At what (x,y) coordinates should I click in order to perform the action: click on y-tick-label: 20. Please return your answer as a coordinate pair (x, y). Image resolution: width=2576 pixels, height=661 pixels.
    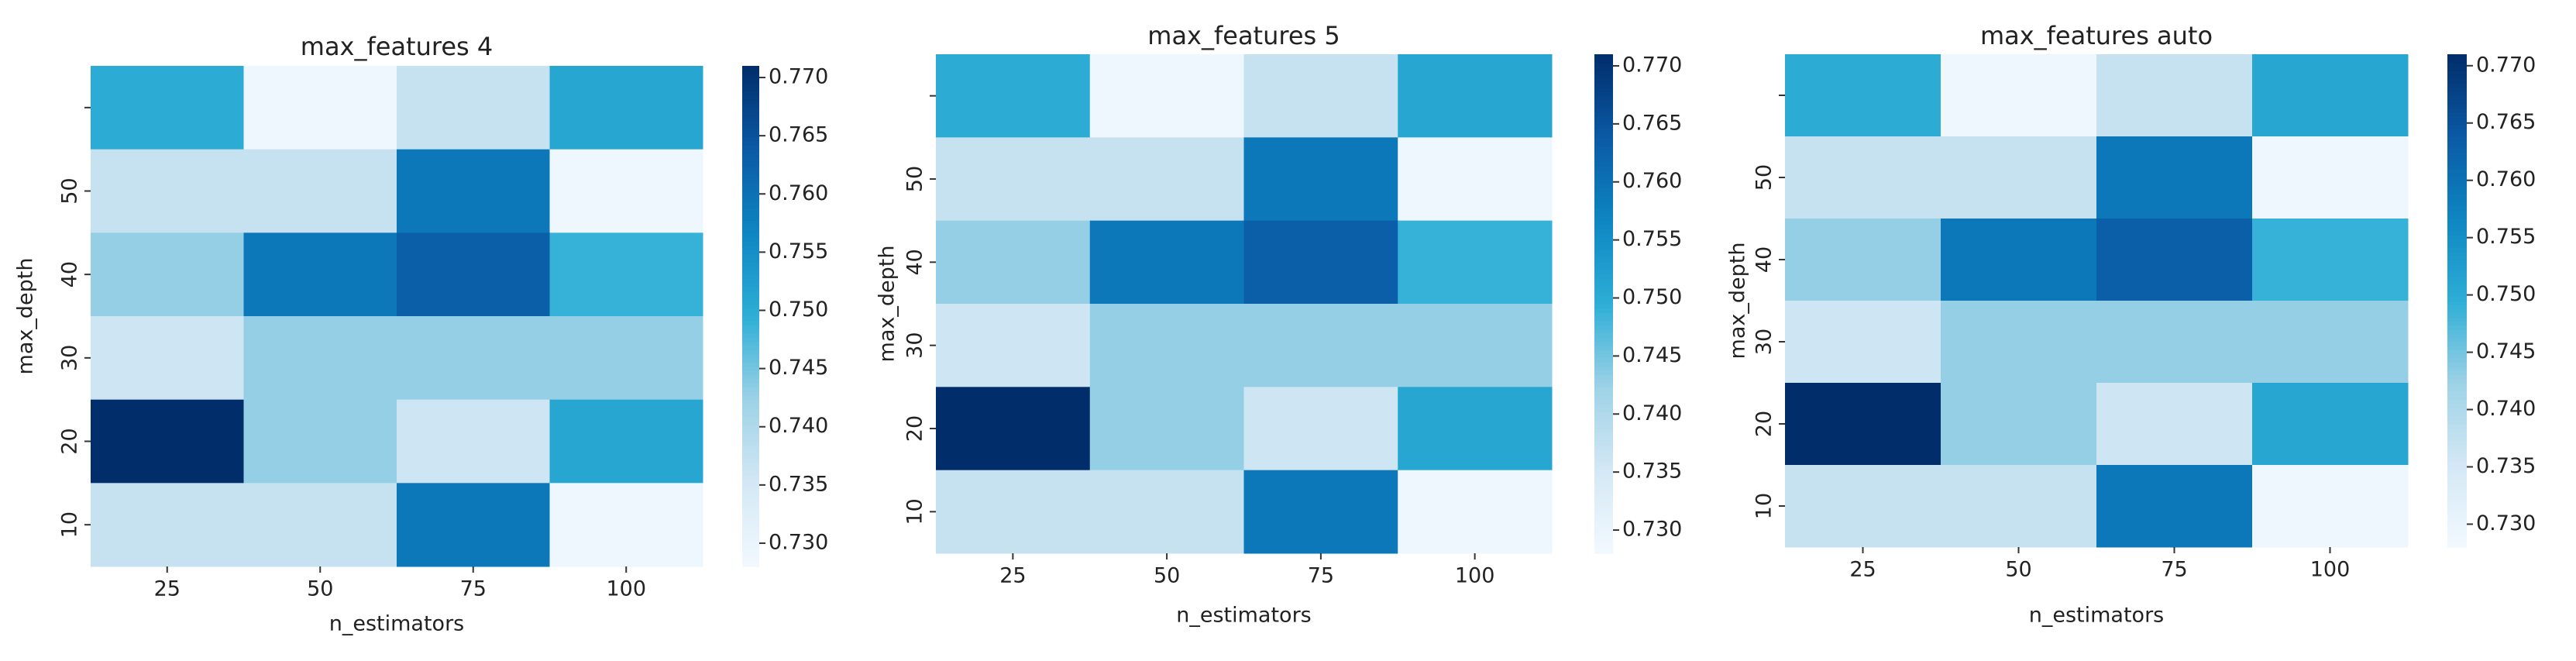
    Looking at the image, I should click on (70, 441).